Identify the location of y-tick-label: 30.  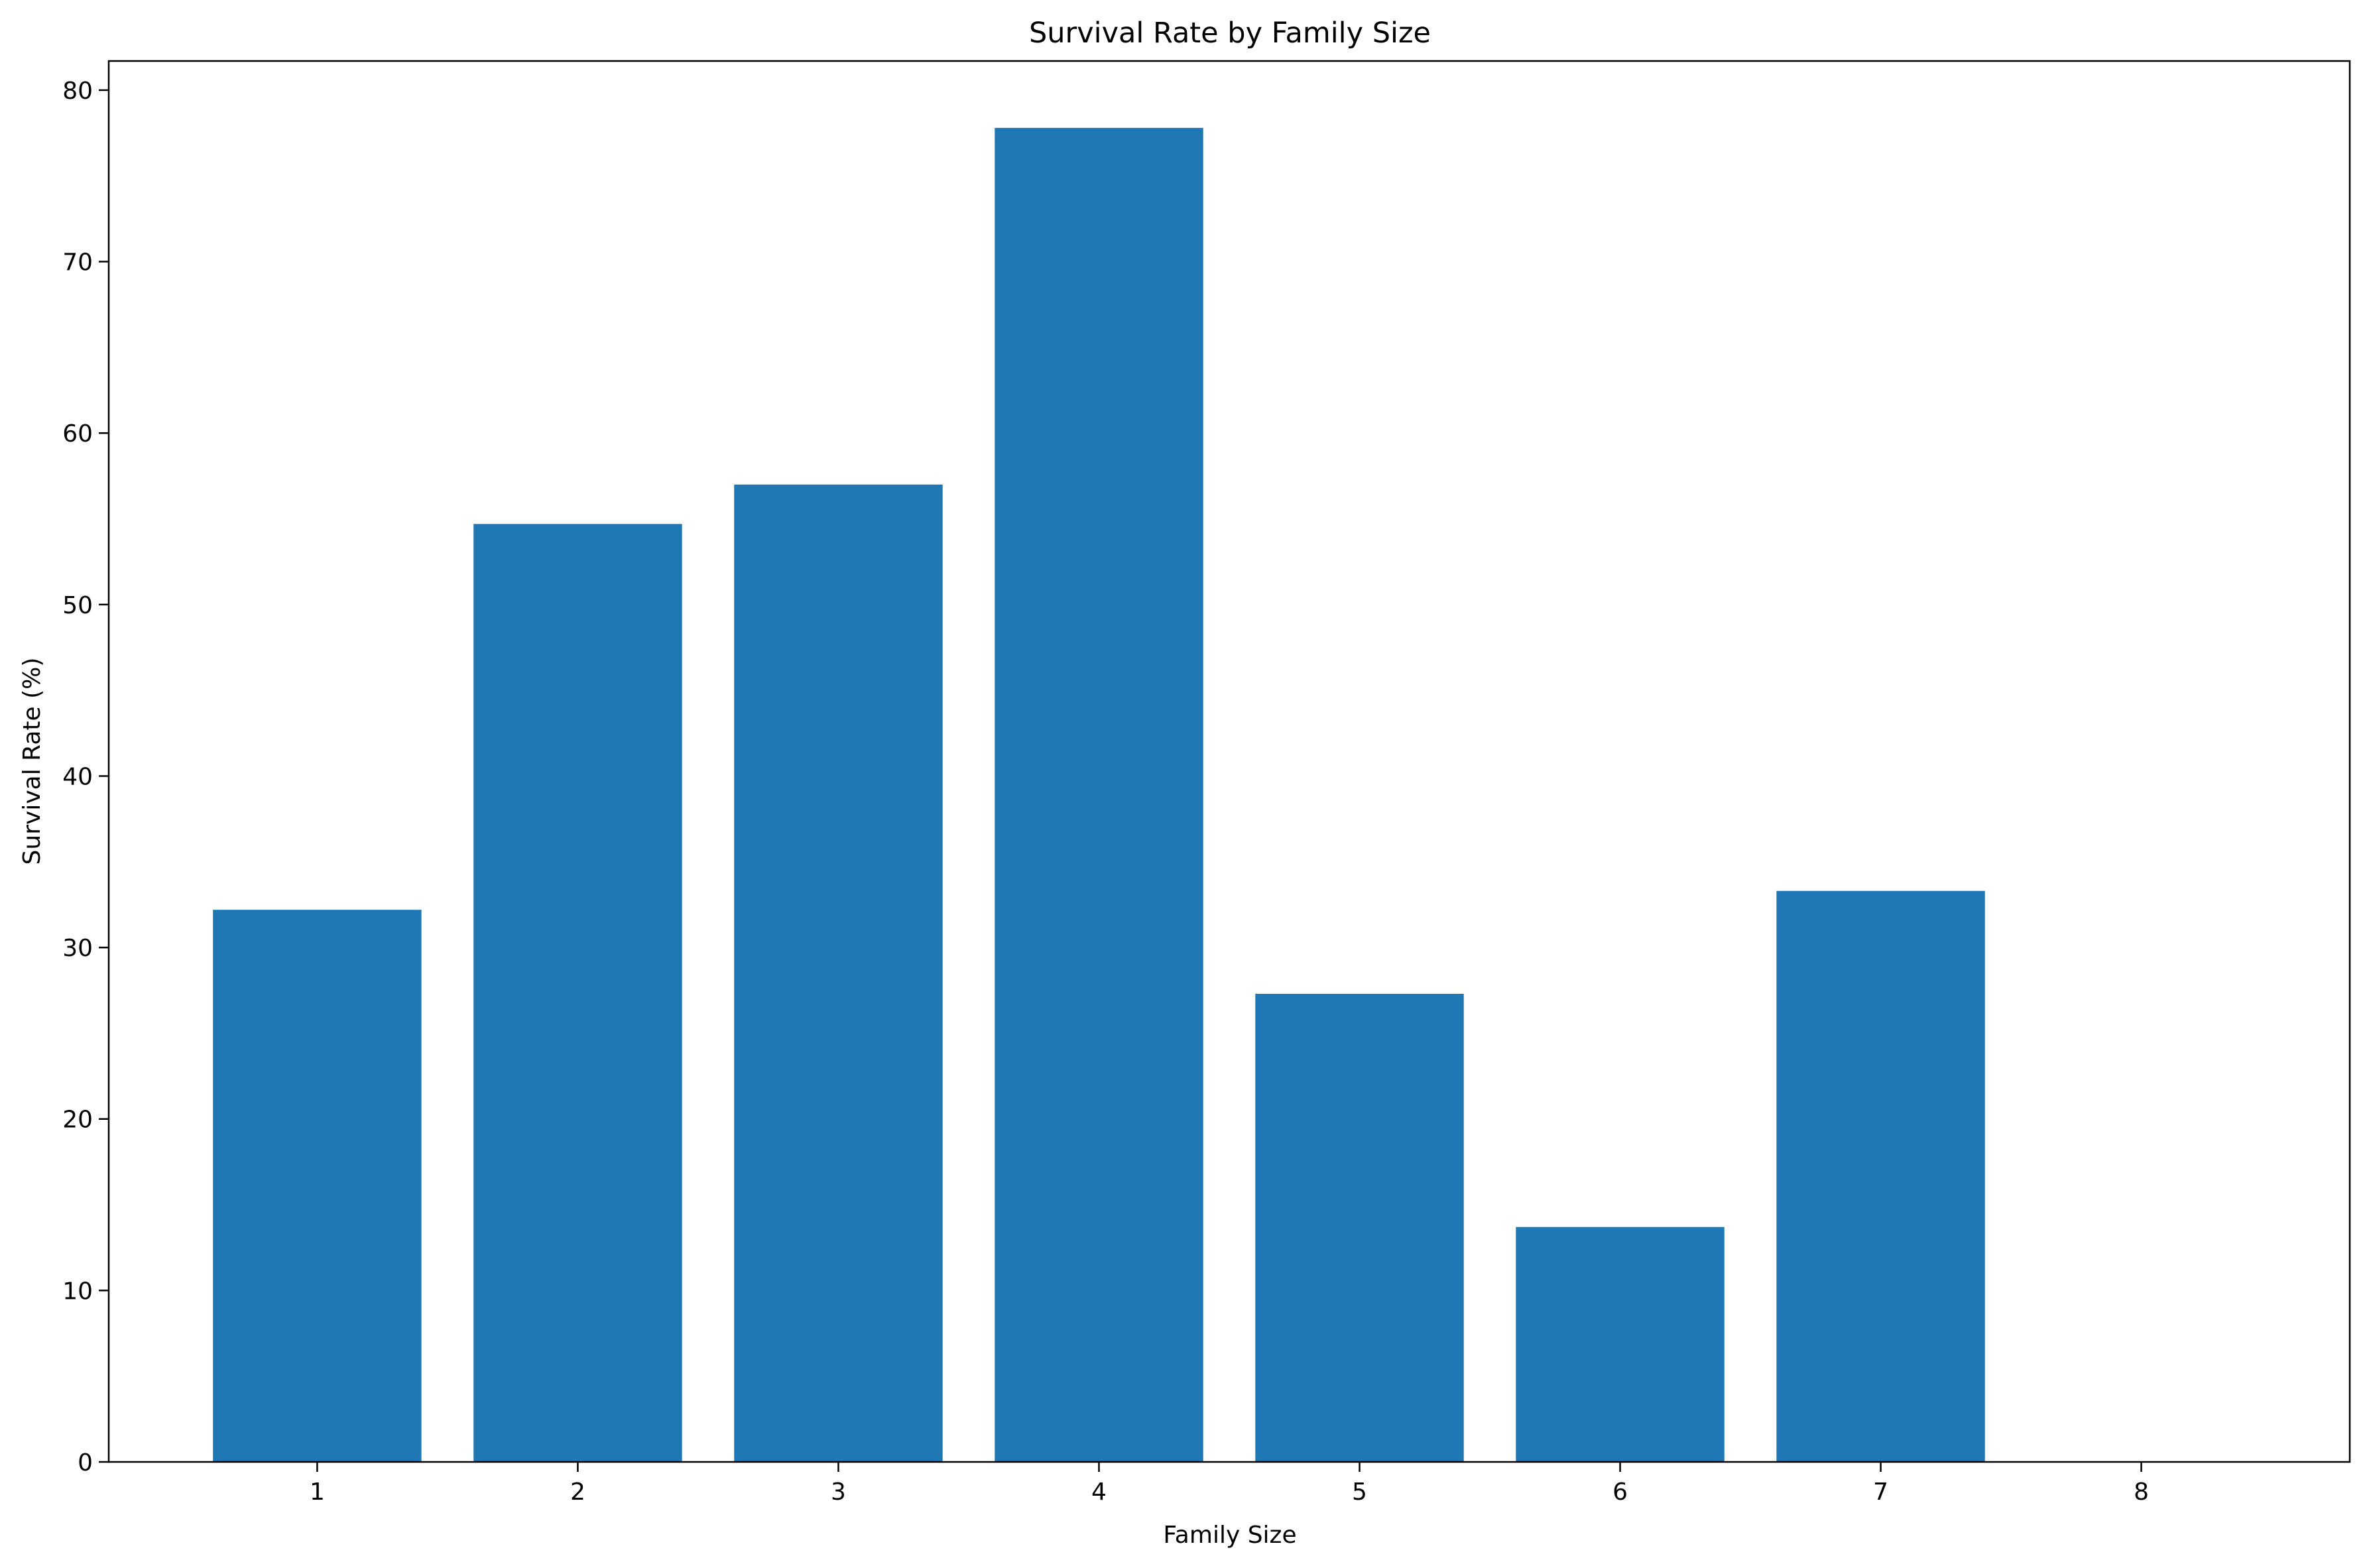
(77, 948).